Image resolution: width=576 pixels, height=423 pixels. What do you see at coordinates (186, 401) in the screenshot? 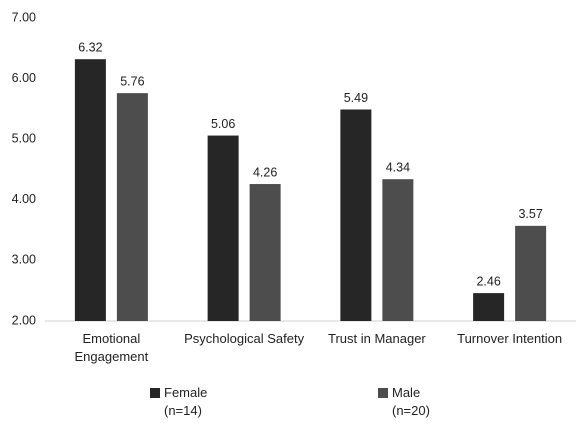
I see `legend-label: Female (n=14)` at bounding box center [186, 401].